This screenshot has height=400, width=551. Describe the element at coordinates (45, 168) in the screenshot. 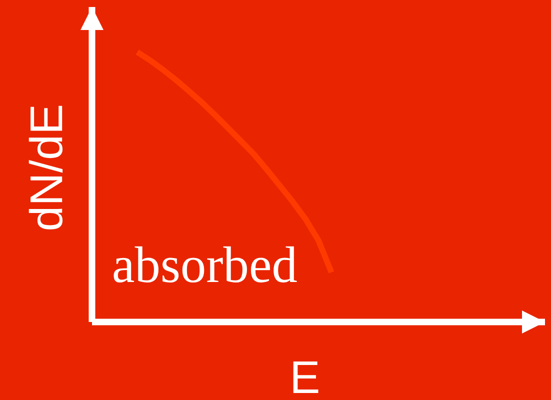

I see `y-axis-title: dN/dE` at that location.